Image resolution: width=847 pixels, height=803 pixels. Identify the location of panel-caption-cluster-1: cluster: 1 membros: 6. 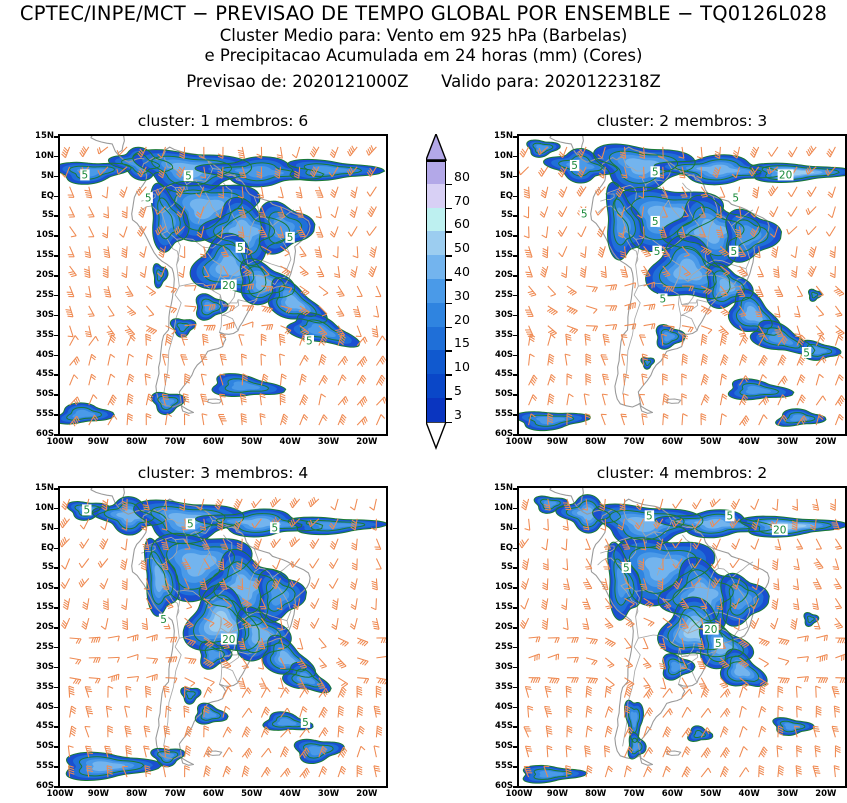
(223, 121).